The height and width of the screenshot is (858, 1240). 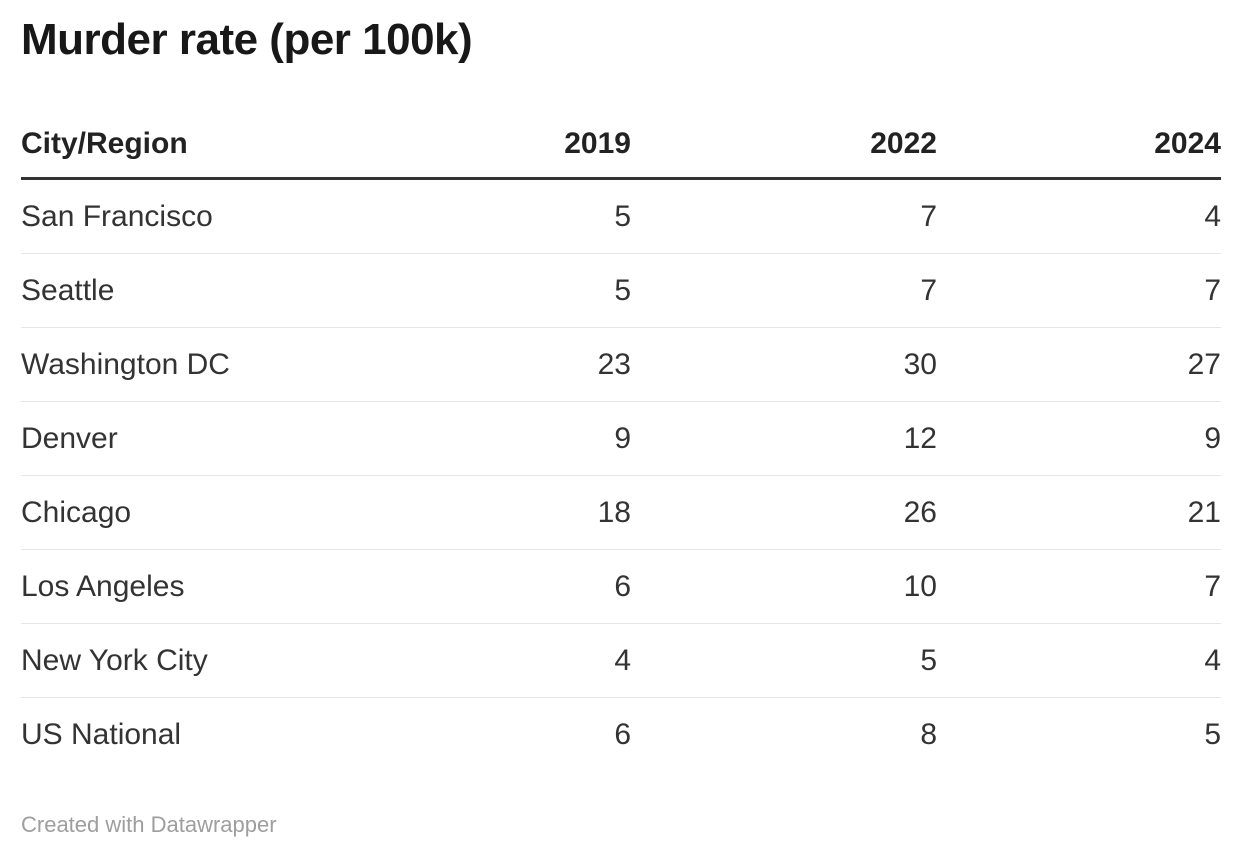 What do you see at coordinates (478, 152) in the screenshot?
I see `column-header-2019: 2019` at bounding box center [478, 152].